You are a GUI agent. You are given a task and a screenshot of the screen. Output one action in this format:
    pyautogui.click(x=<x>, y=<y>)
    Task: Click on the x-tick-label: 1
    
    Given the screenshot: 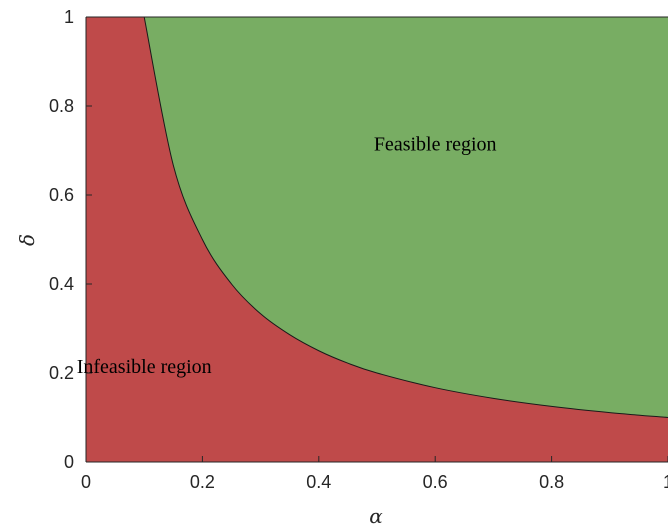 What is the action you would take?
    pyautogui.click(x=665, y=482)
    